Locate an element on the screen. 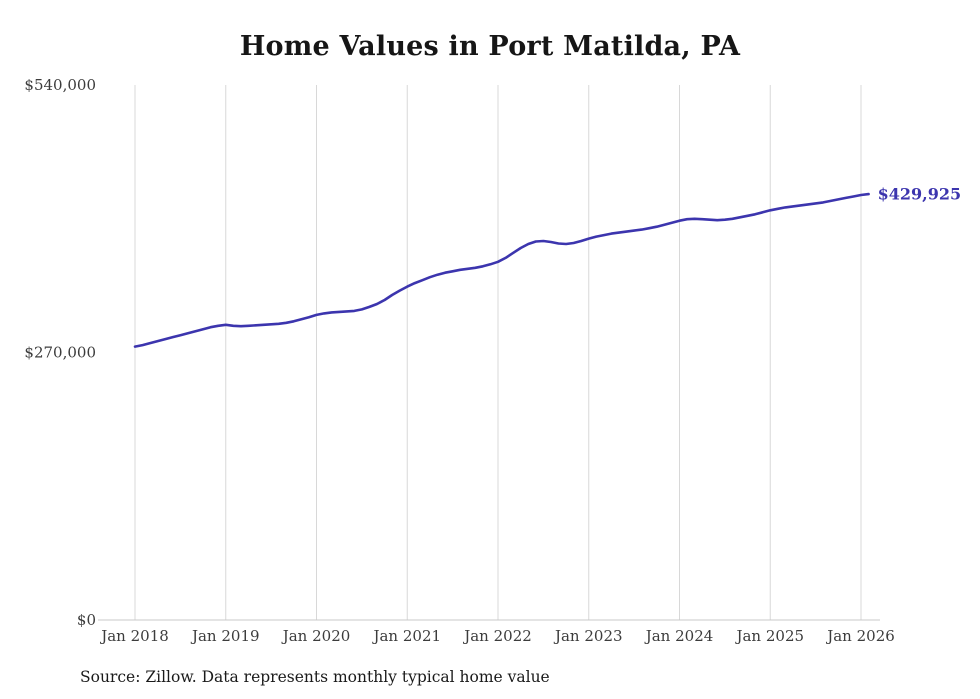 This screenshot has width=980, height=699. x-tick-label: Jan 2022 is located at coordinates (497, 636).